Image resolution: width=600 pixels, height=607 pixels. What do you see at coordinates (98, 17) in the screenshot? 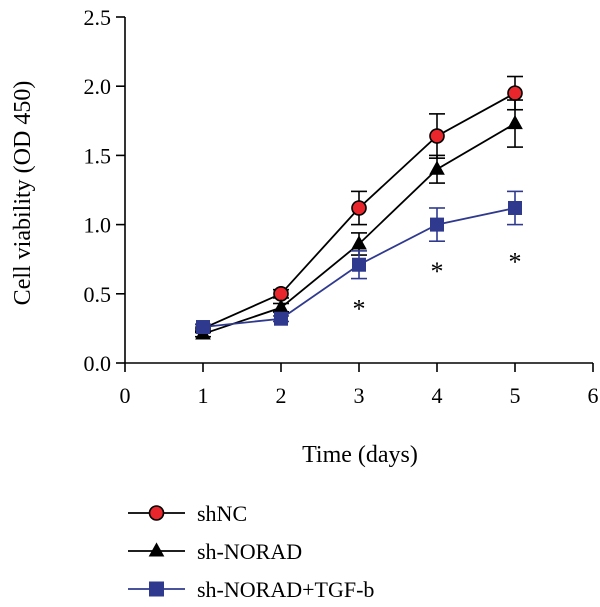
I see `y-tick-label: 2.5` at bounding box center [98, 17].